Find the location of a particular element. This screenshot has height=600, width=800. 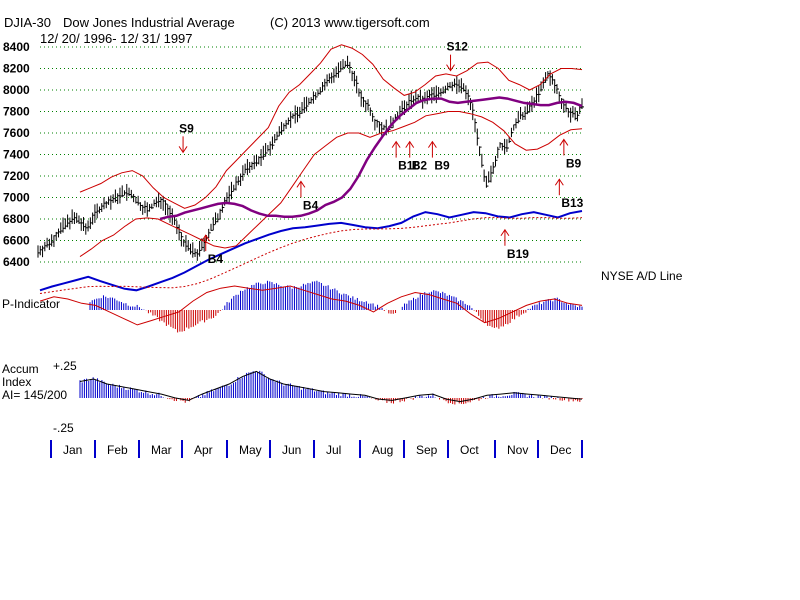

y-tick-label: 8000 is located at coordinates (16, 90).